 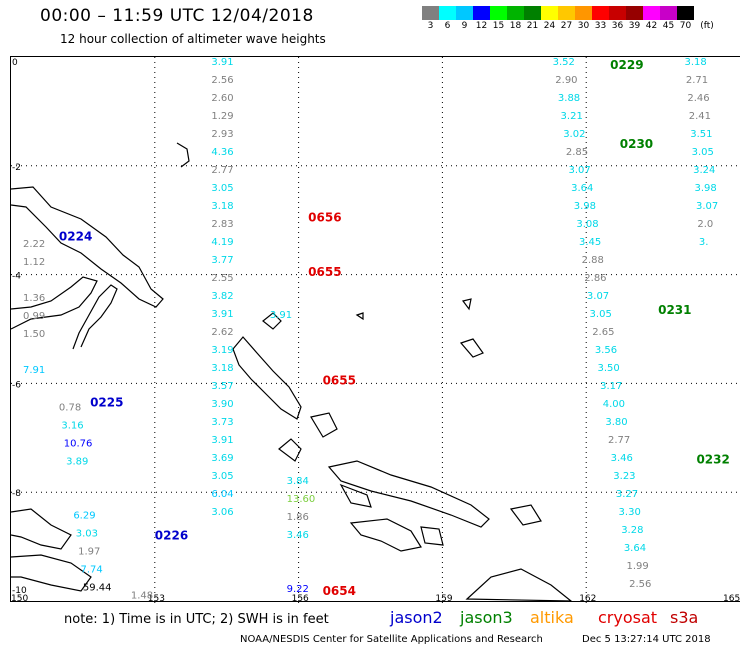 I want to click on swh-value: 3.06, so click(x=222, y=512).